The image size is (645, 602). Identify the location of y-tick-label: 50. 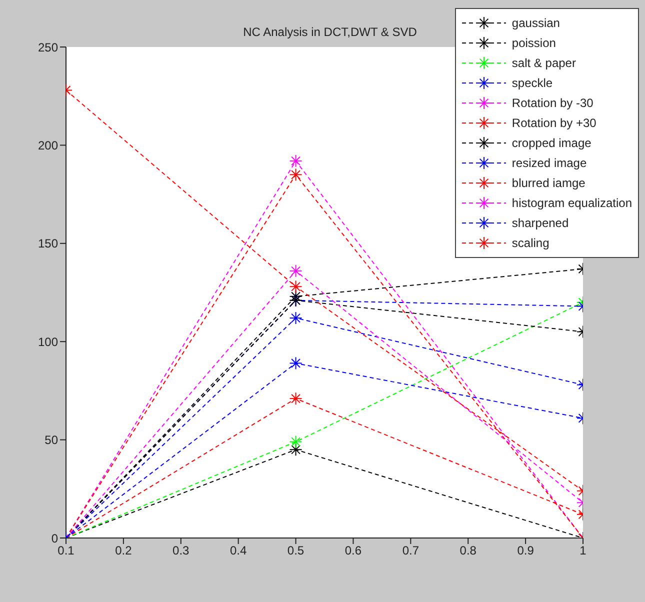
(51, 440).